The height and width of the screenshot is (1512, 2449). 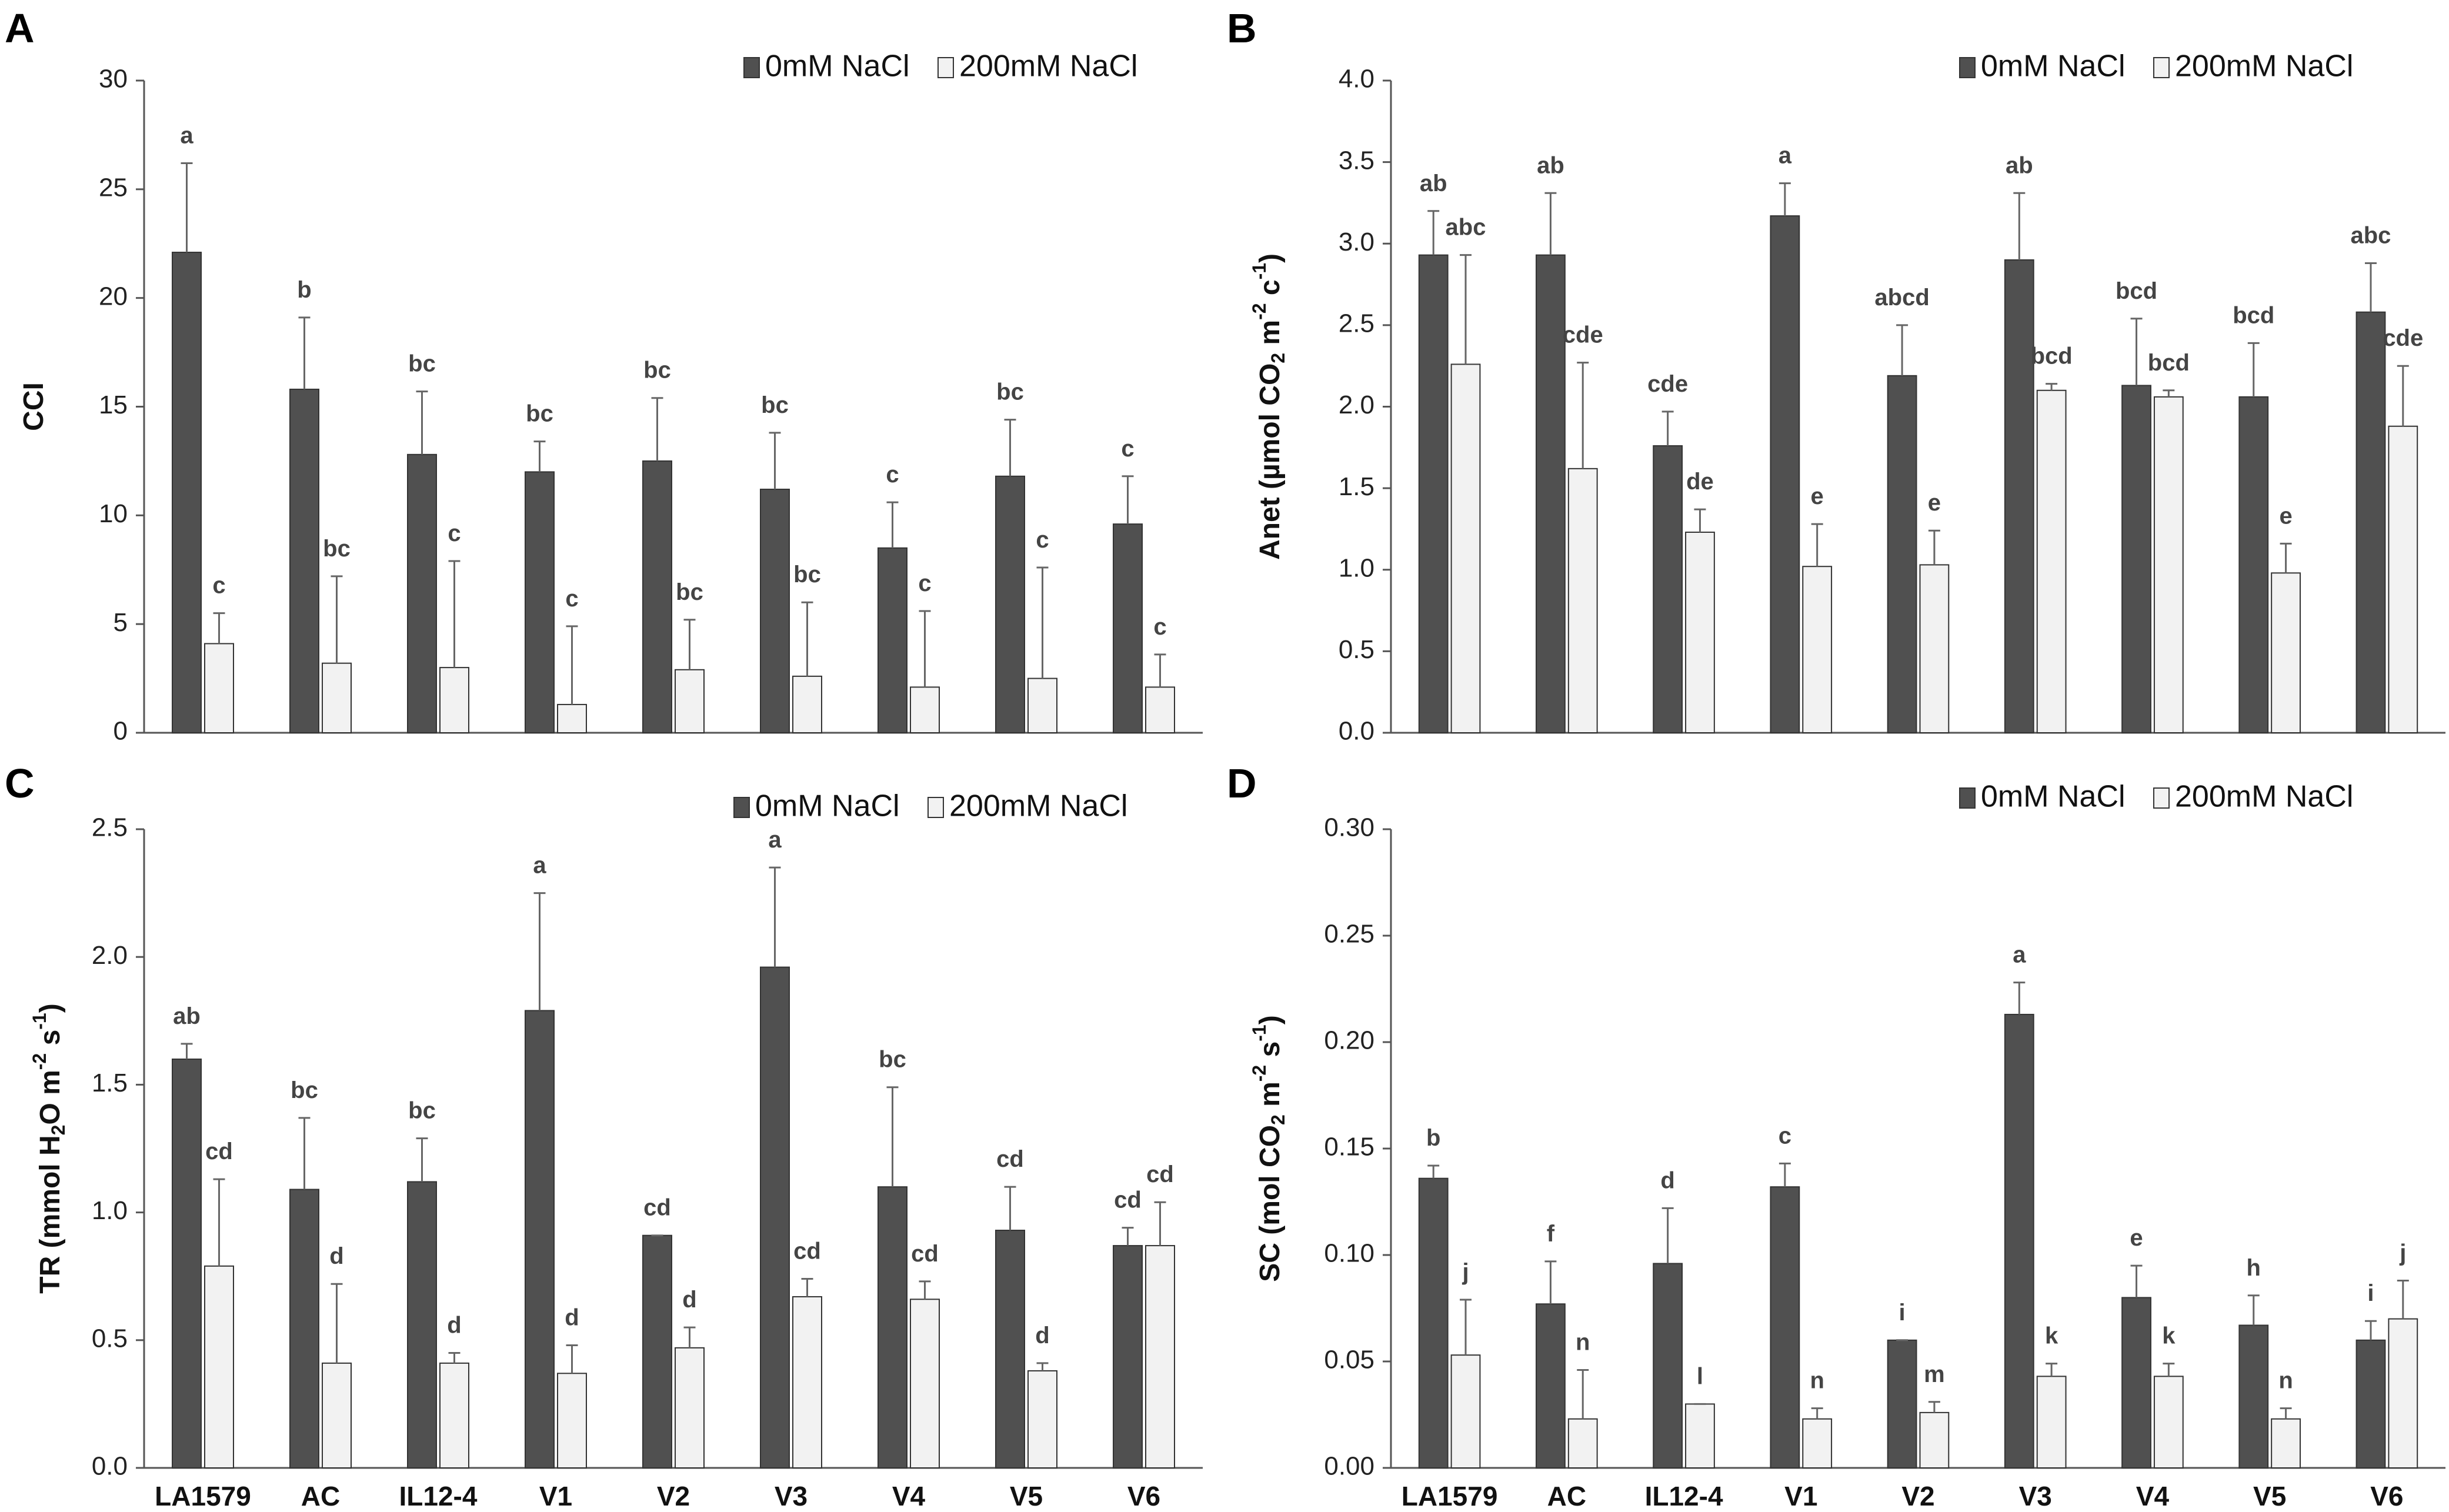 I want to click on y-axis-label-part: Anet (µmol CO, so click(x=1270, y=461).